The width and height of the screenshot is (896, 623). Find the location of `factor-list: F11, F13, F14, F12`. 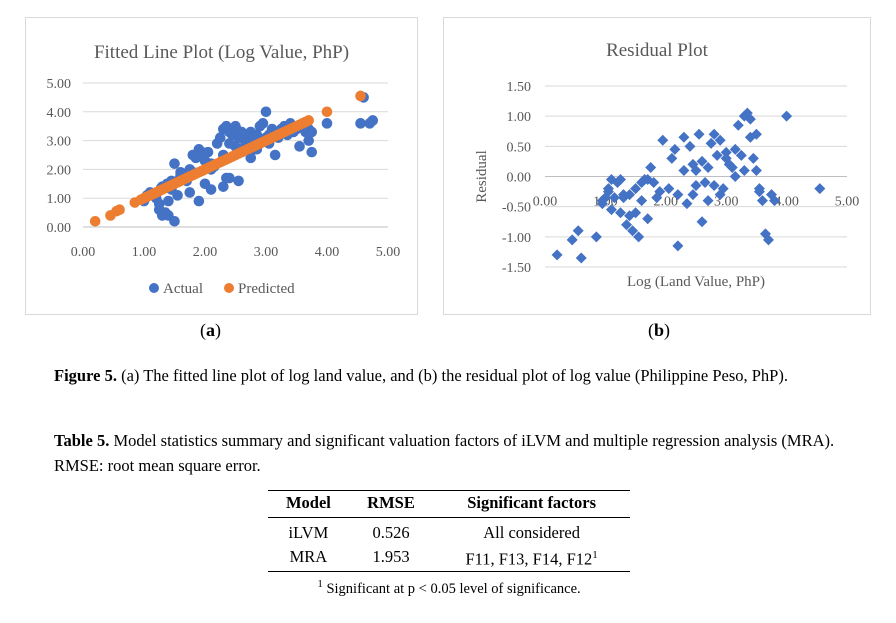

factor-list: F11, F13, F14, F12 is located at coordinates (529, 559).